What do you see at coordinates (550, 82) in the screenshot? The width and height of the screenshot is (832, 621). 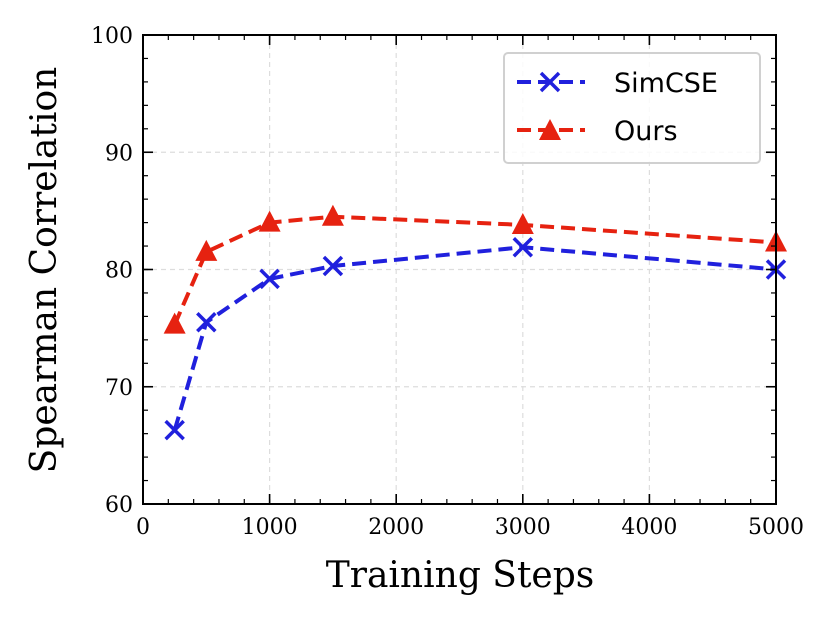 I see `legend-marker-simcse` at bounding box center [550, 82].